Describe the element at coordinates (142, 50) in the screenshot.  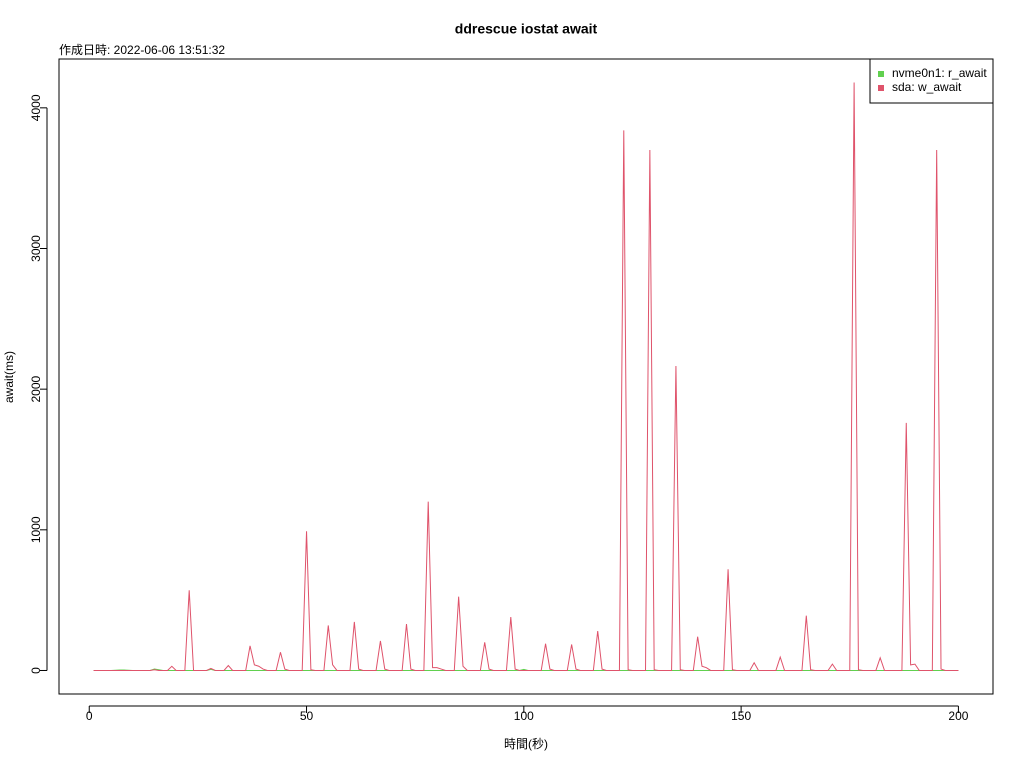
I see `chart-subtitle: 作成日時: 2022-06-06 13:51:32` at that location.